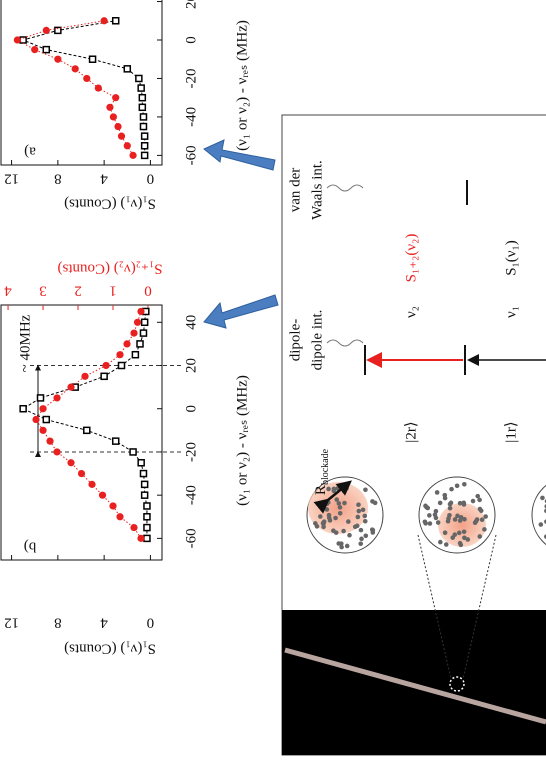 The height and width of the screenshot is (771, 546). Describe the element at coordinates (511, 258) in the screenshot. I see `s1-label: S₁(ν₁)` at that location.